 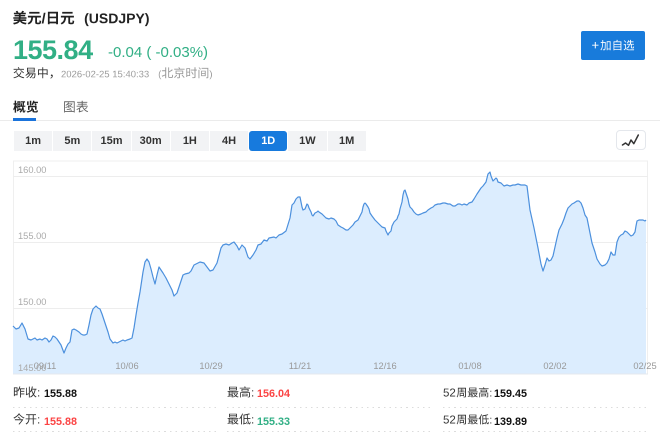 I want to click on svg-text: 150.00, so click(x=32, y=302).